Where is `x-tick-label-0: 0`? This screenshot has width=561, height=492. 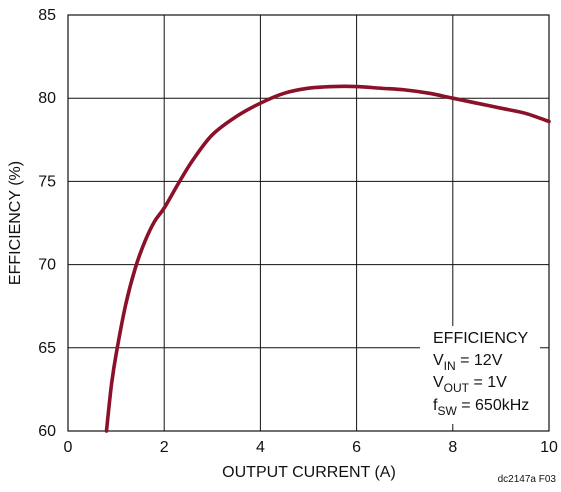
x-tick-label-0: 0 is located at coordinates (68, 447).